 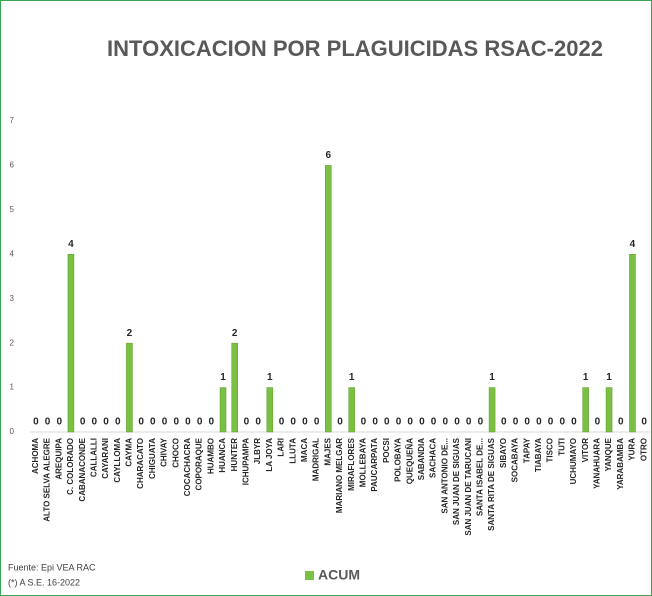 I want to click on x-tick-label: TISCO, so click(x=550, y=450).